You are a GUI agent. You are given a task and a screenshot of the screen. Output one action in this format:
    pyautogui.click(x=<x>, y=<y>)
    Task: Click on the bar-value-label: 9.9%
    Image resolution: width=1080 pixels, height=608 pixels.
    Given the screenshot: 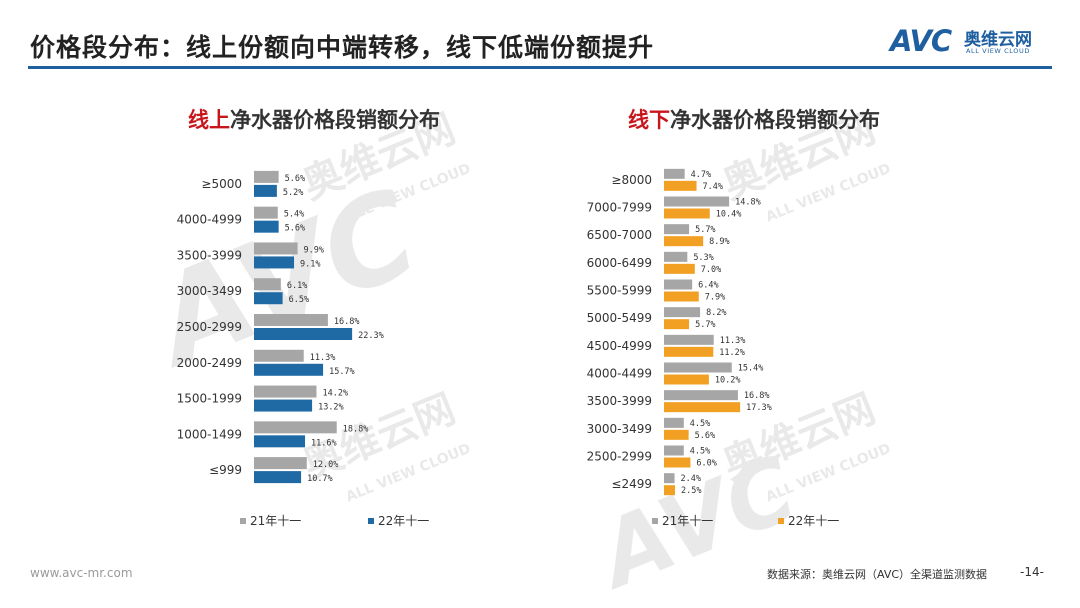 What is the action you would take?
    pyautogui.click(x=314, y=250)
    